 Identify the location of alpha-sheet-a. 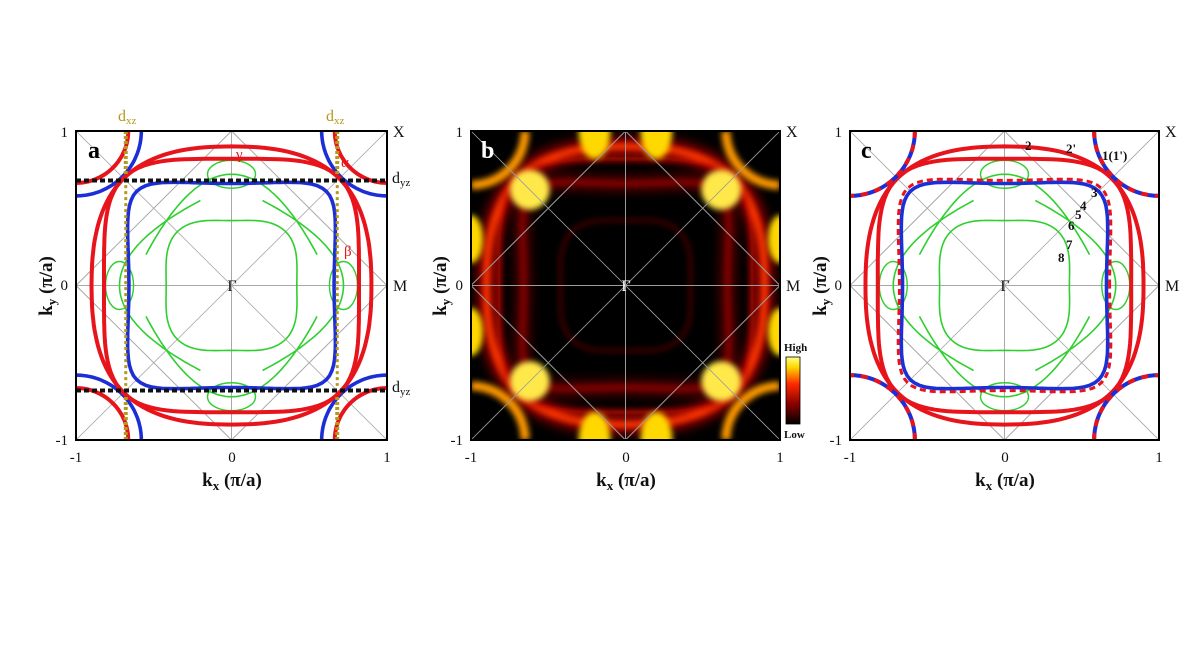
(231, 285).